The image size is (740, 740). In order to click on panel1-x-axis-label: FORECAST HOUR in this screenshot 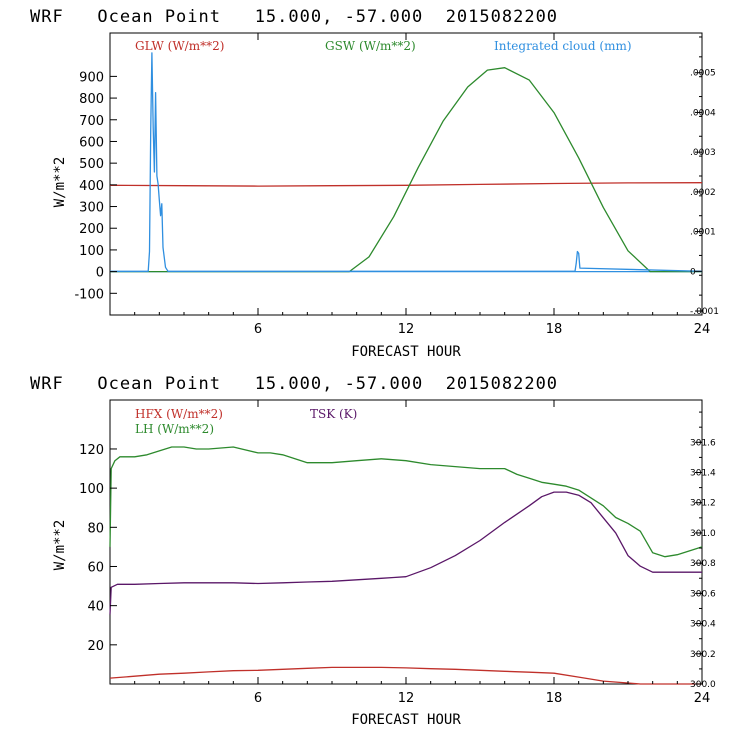, I will do `click(406, 352)`.